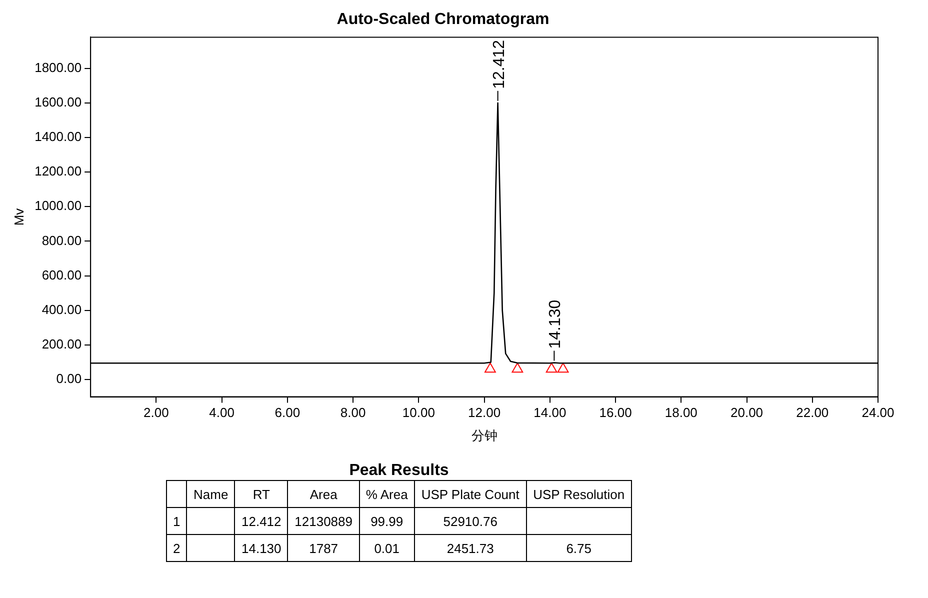  I want to click on y-tick-label: 1600.00, so click(58, 102).